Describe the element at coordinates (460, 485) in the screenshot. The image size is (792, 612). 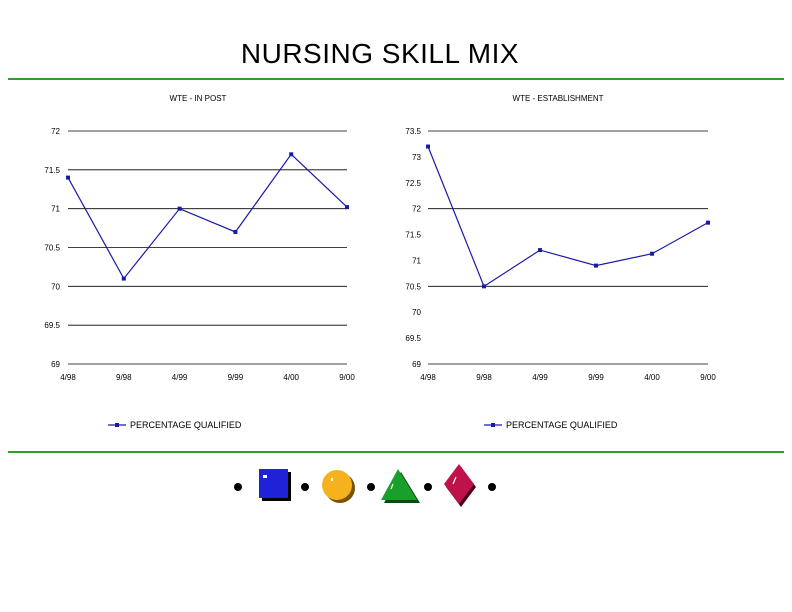
I see `red-diamond-icon` at that location.